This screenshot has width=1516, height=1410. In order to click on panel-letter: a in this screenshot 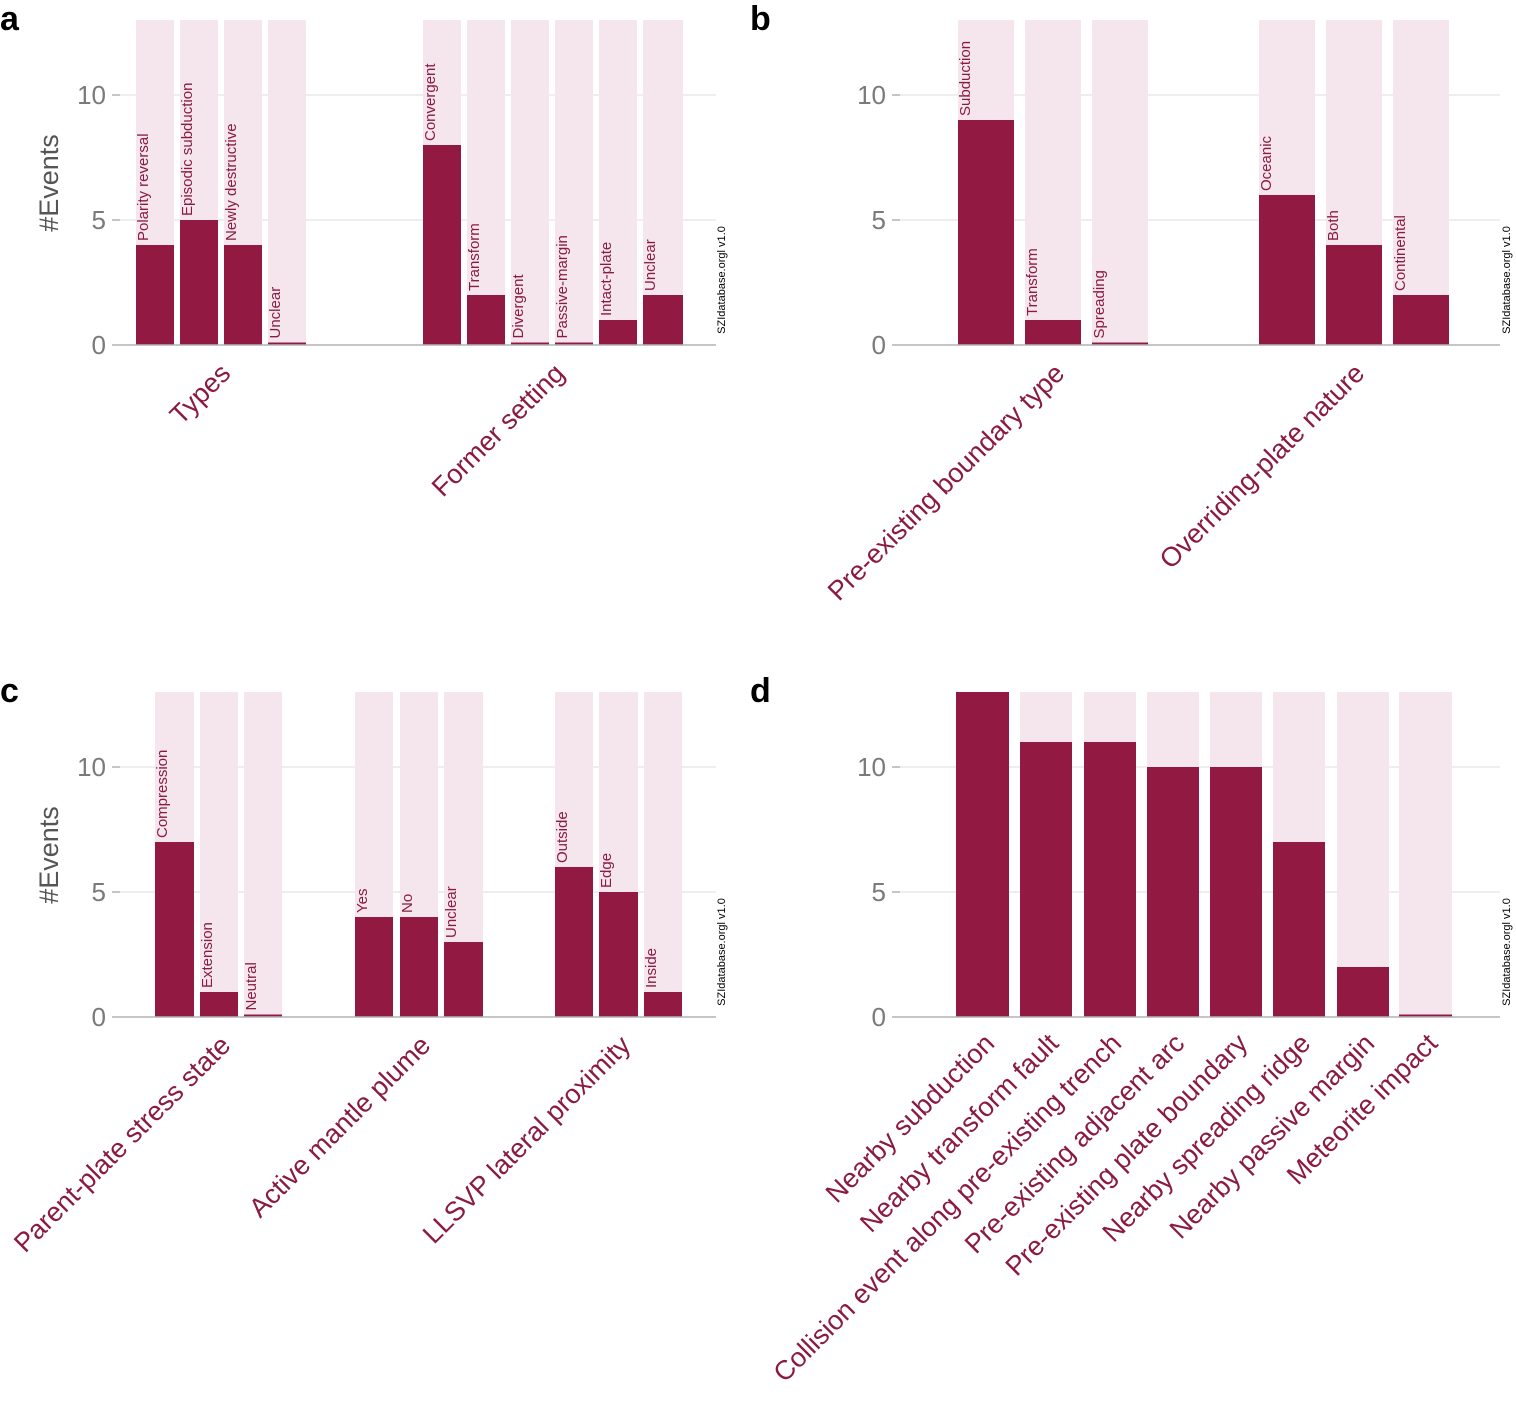, I will do `click(10, 19)`.